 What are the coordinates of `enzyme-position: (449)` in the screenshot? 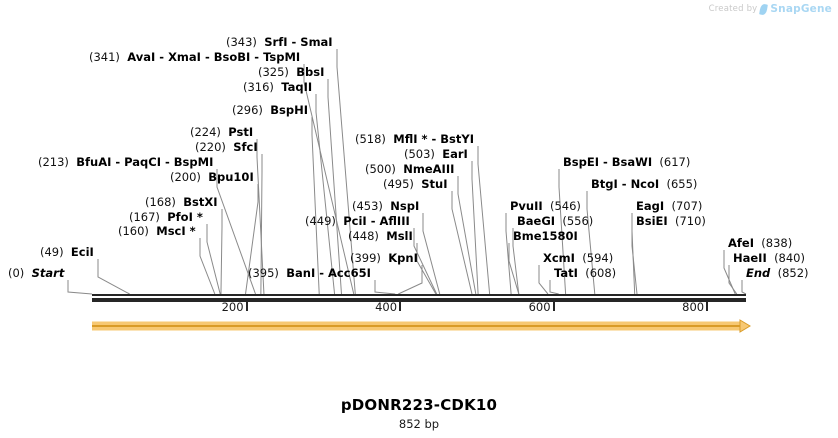 It's located at (320, 221).